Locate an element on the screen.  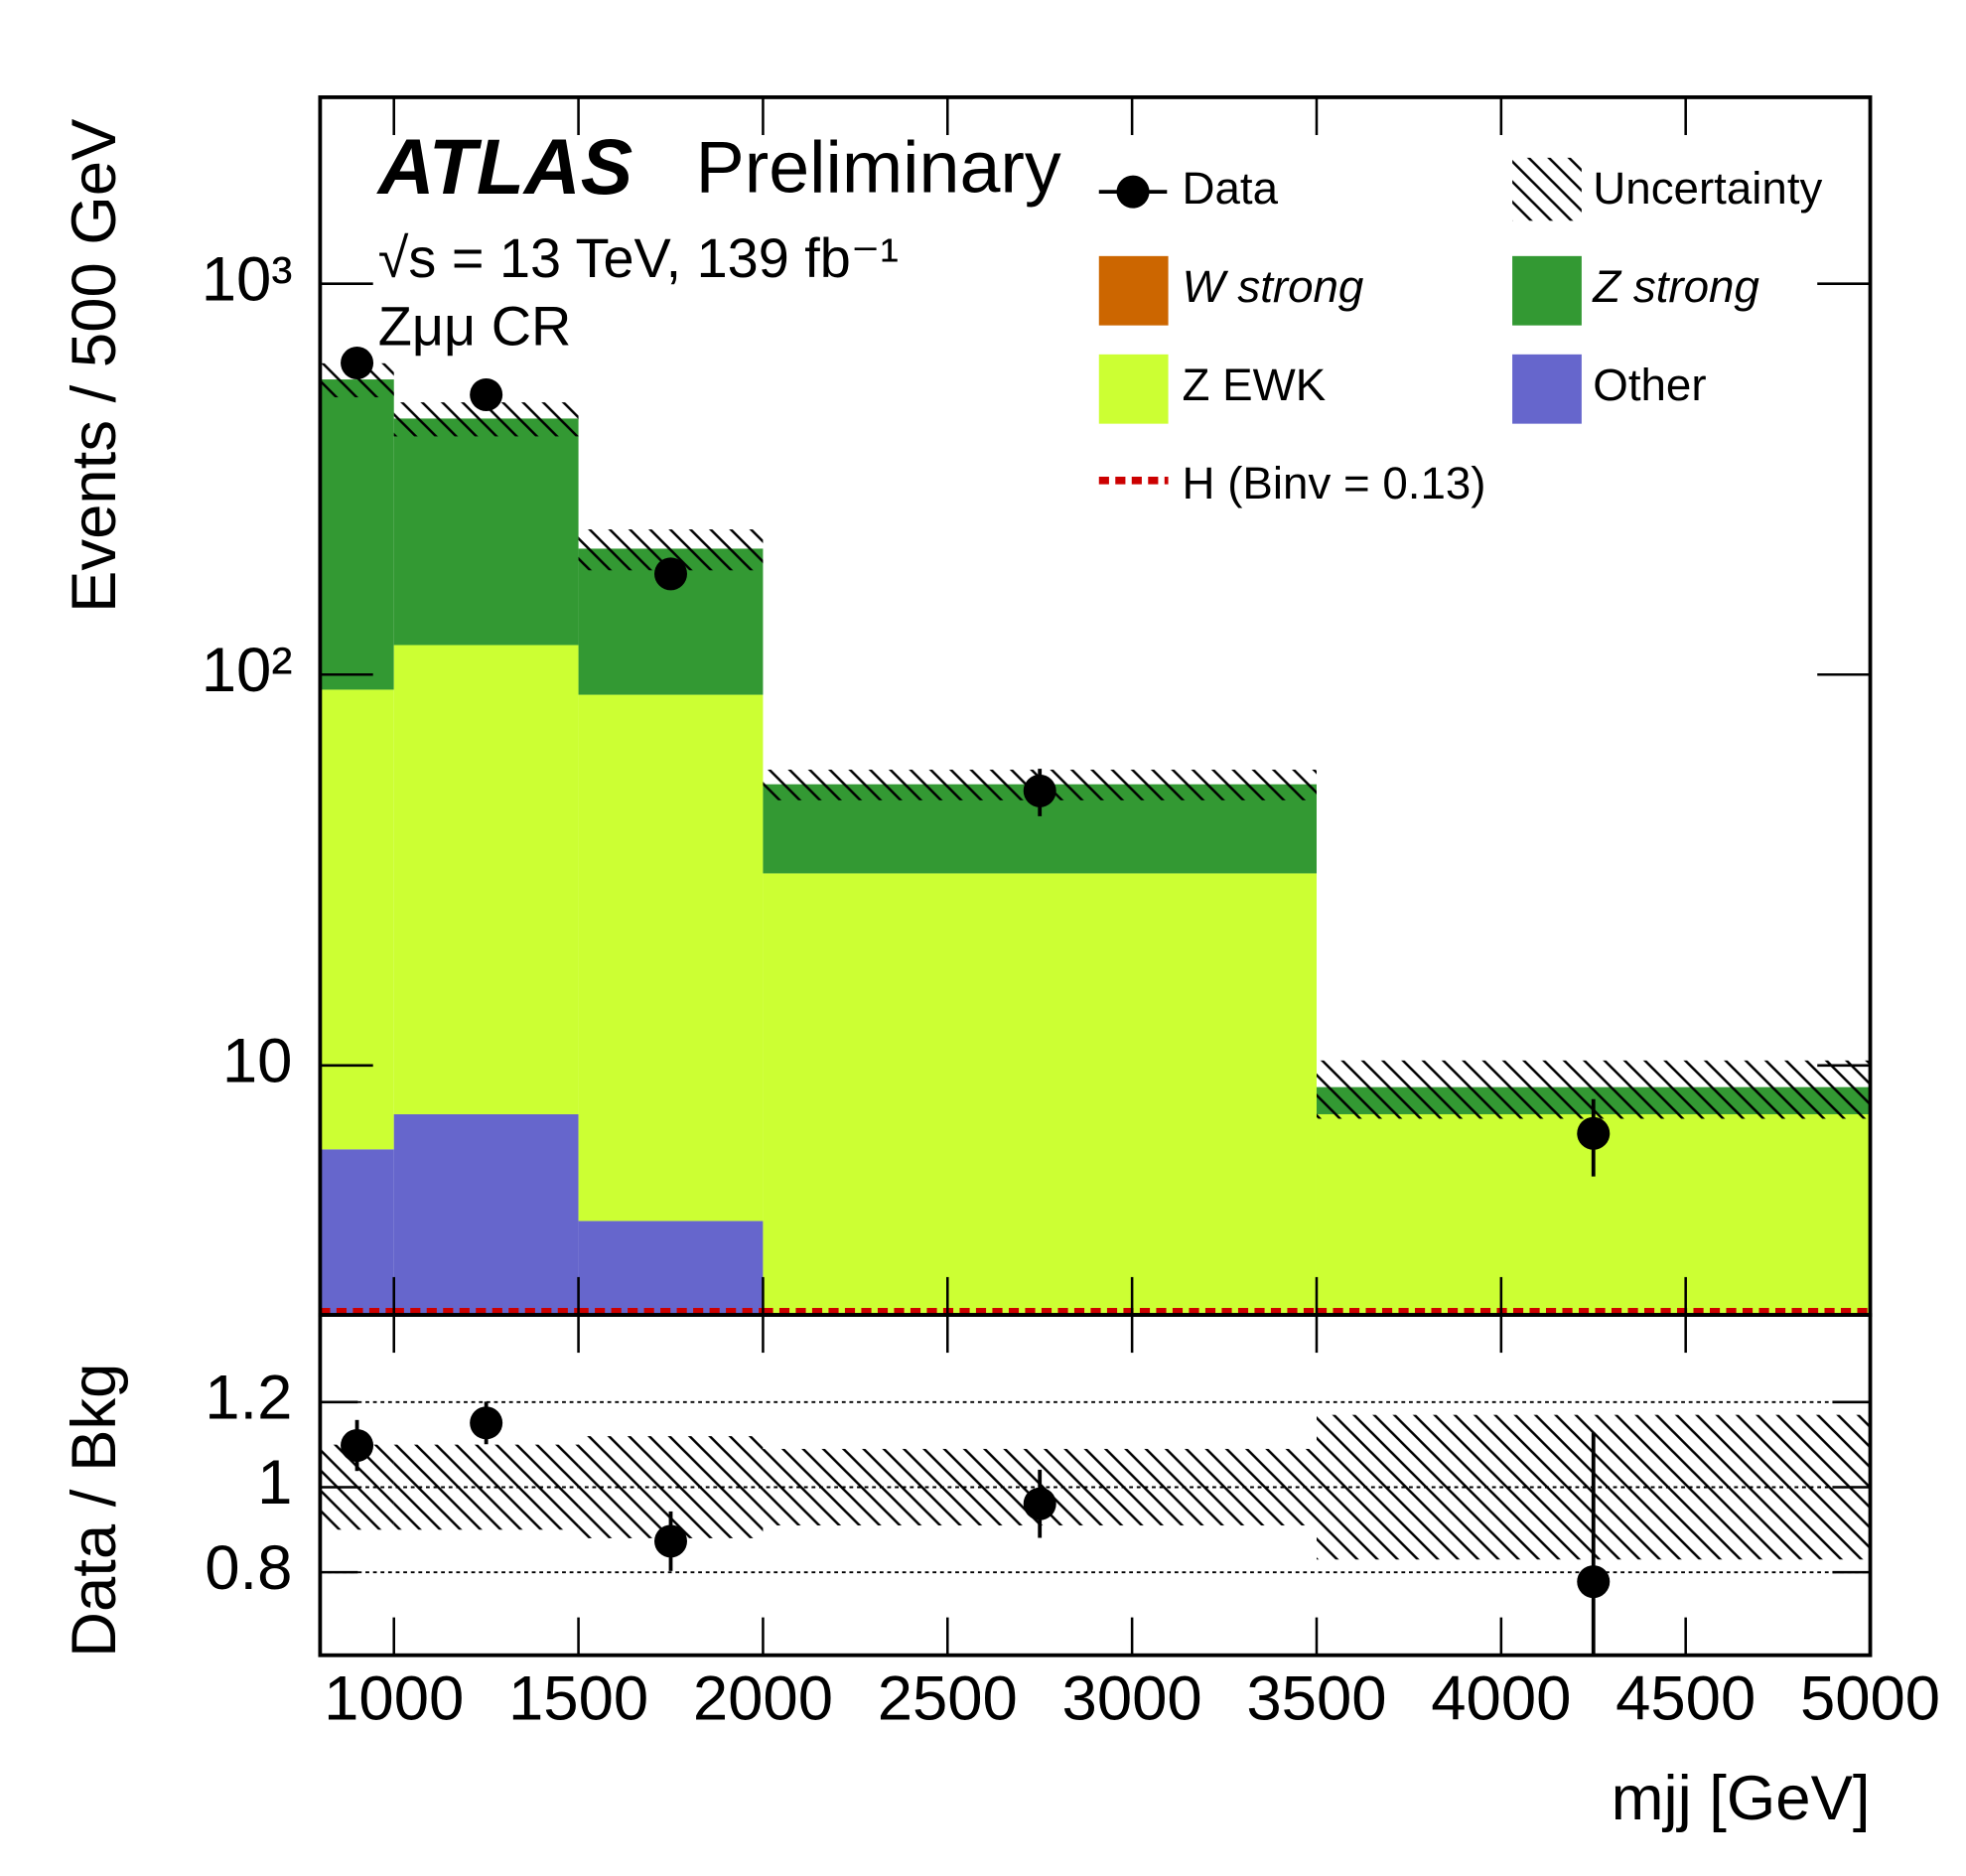
x-tick-label: 3500 is located at coordinates (1316, 1699).